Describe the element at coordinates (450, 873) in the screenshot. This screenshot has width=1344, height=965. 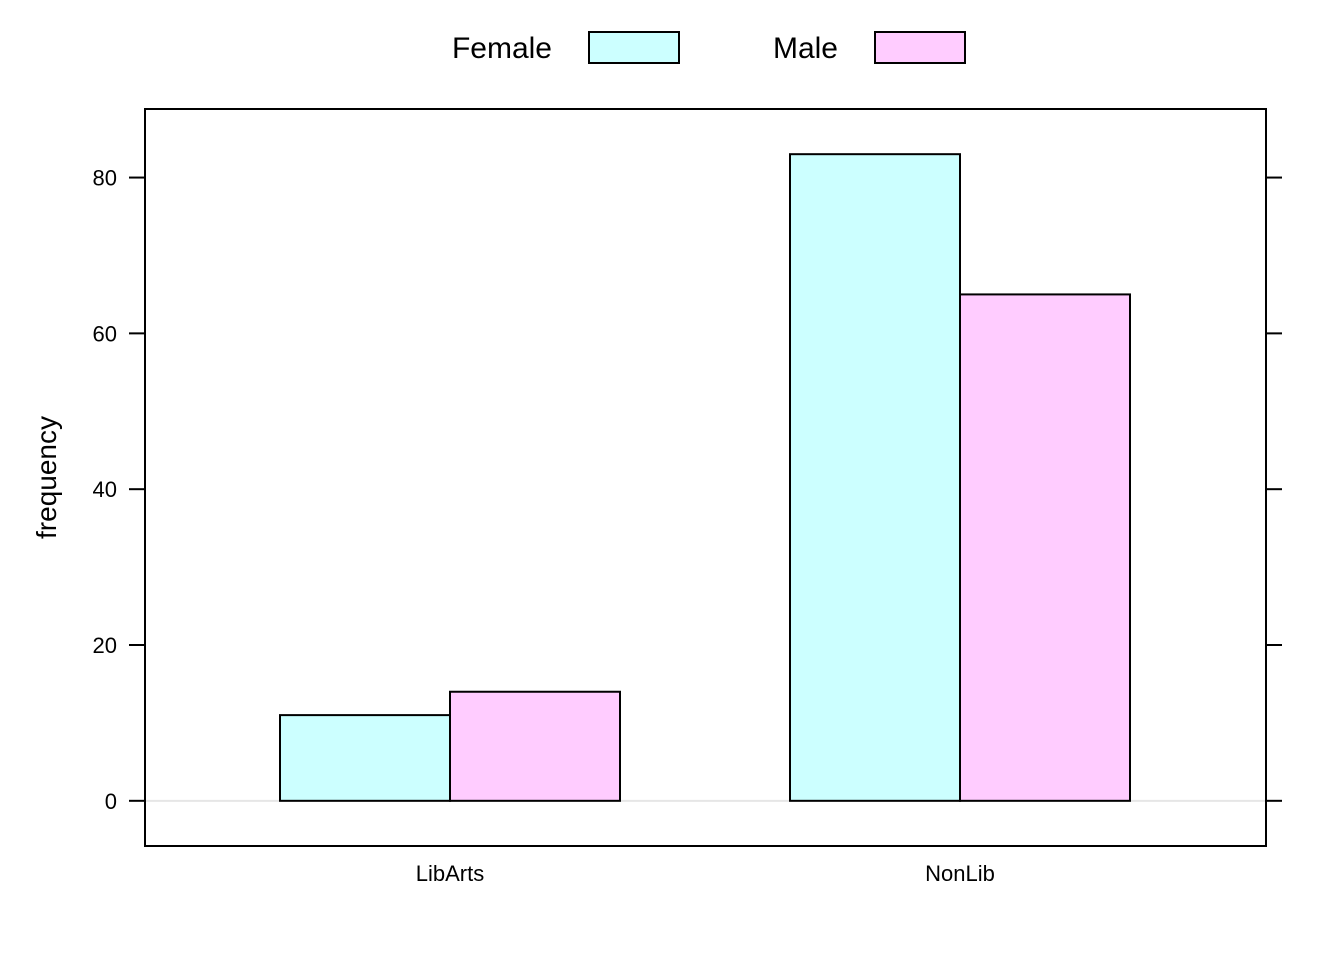
I see `x-tick-label-libarts: LibArts` at that location.